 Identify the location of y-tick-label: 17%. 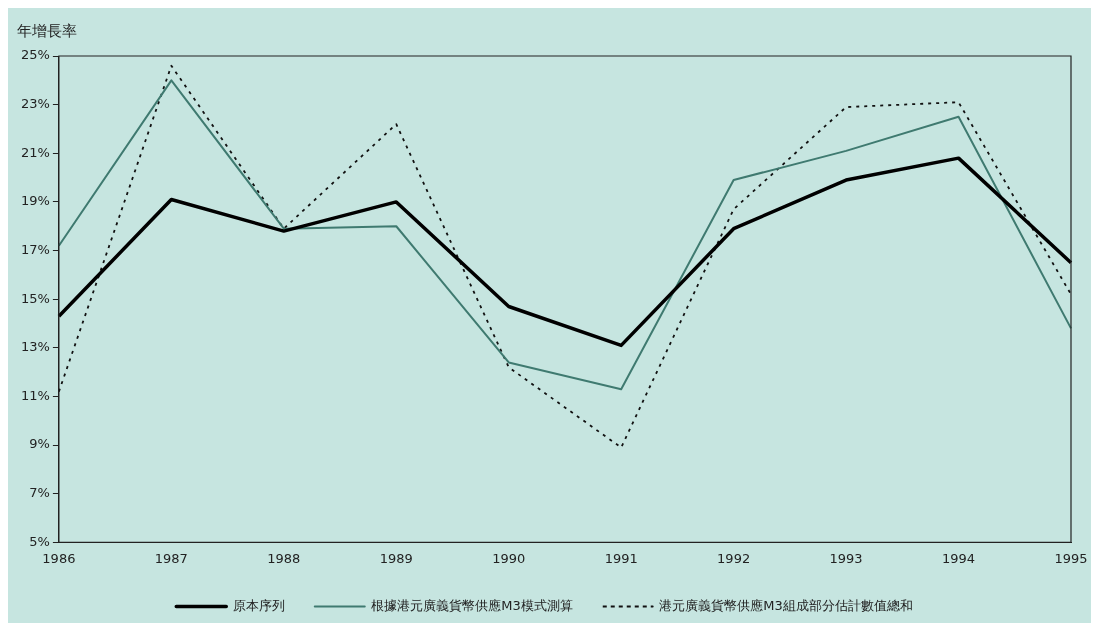
(35, 249).